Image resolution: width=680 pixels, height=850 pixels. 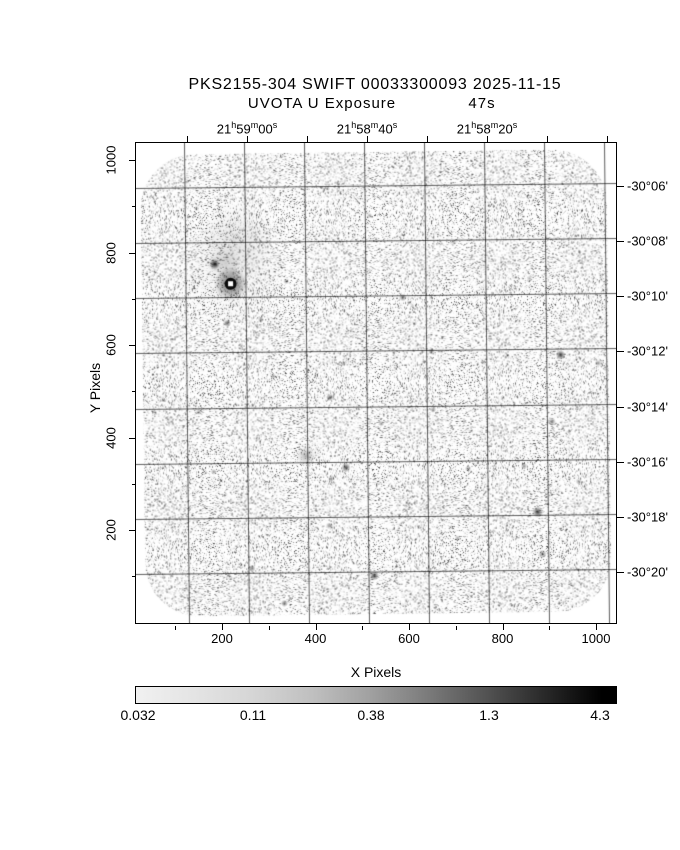 I want to click on ra-seconds: 40, so click(x=385, y=129).